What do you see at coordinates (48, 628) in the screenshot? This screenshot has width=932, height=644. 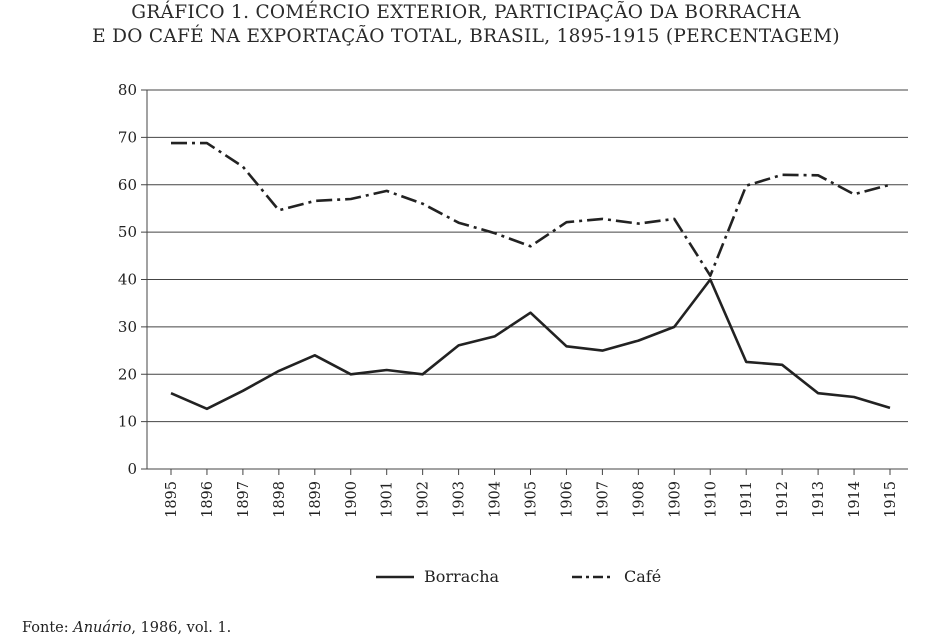 I see `source-prefix: Fonte:` at bounding box center [48, 628].